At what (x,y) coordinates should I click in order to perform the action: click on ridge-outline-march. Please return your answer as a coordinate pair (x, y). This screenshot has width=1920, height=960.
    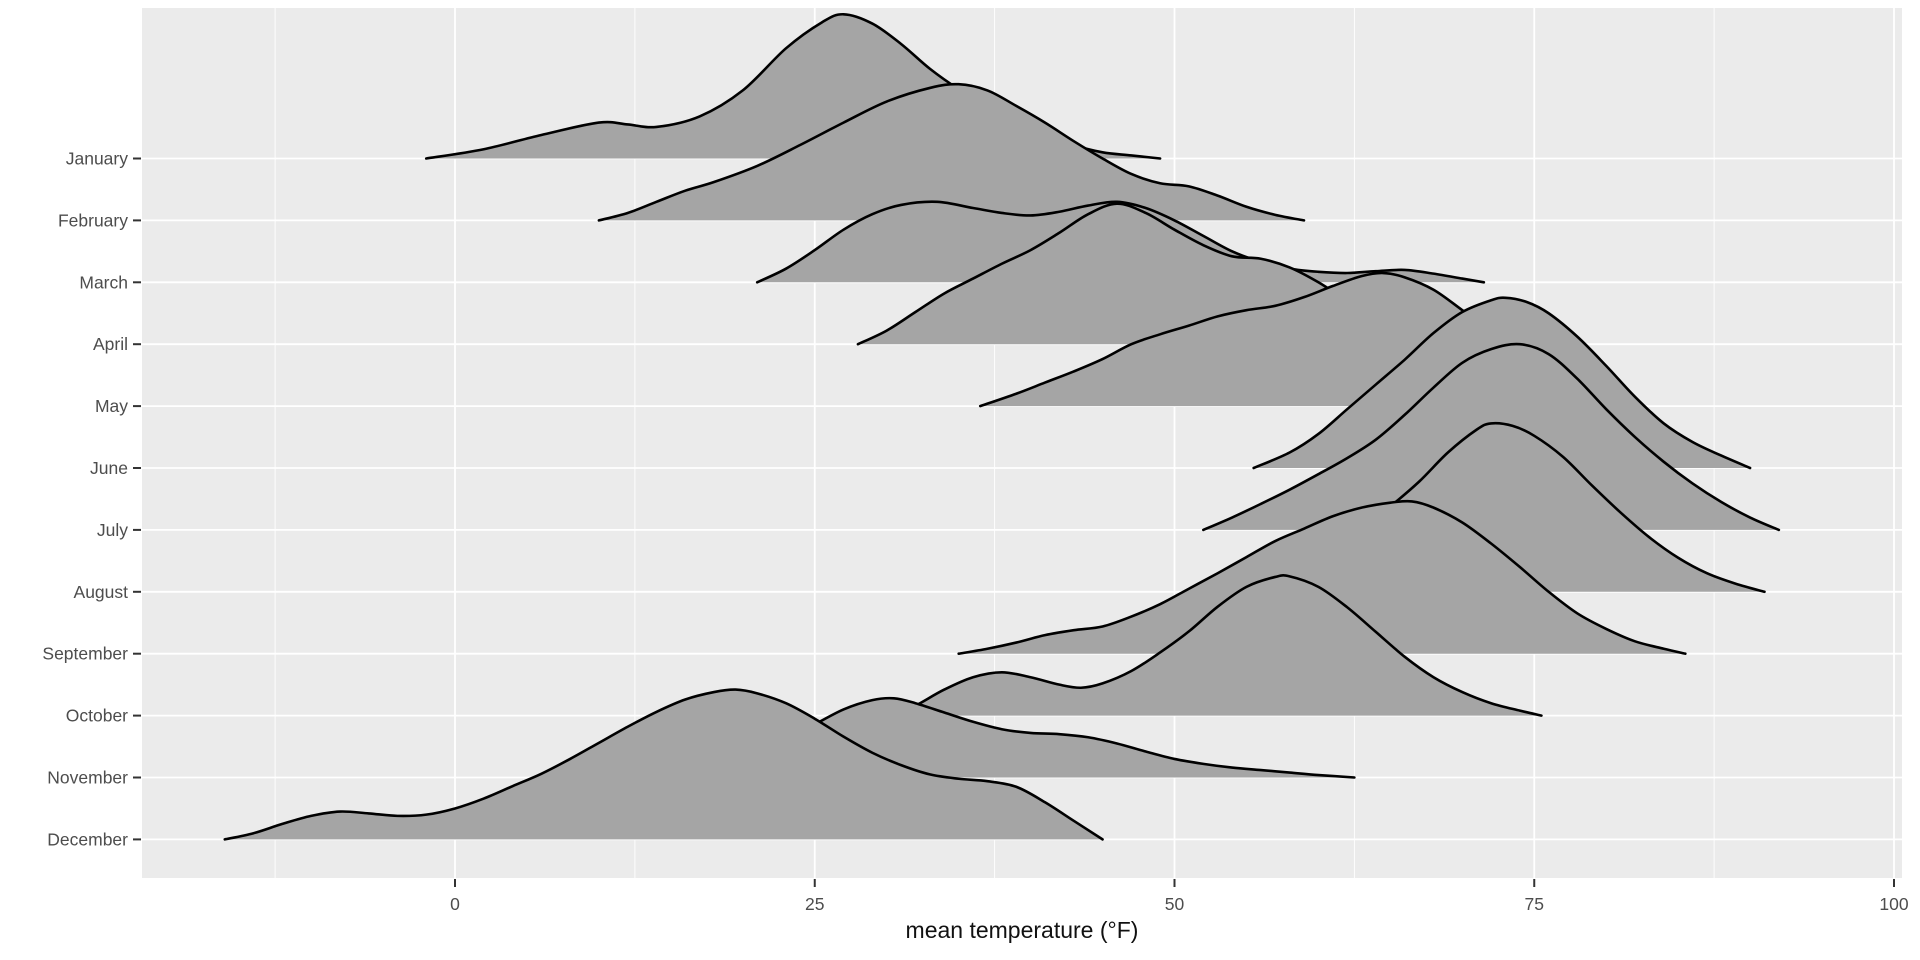
    Looking at the image, I should click on (1120, 242).